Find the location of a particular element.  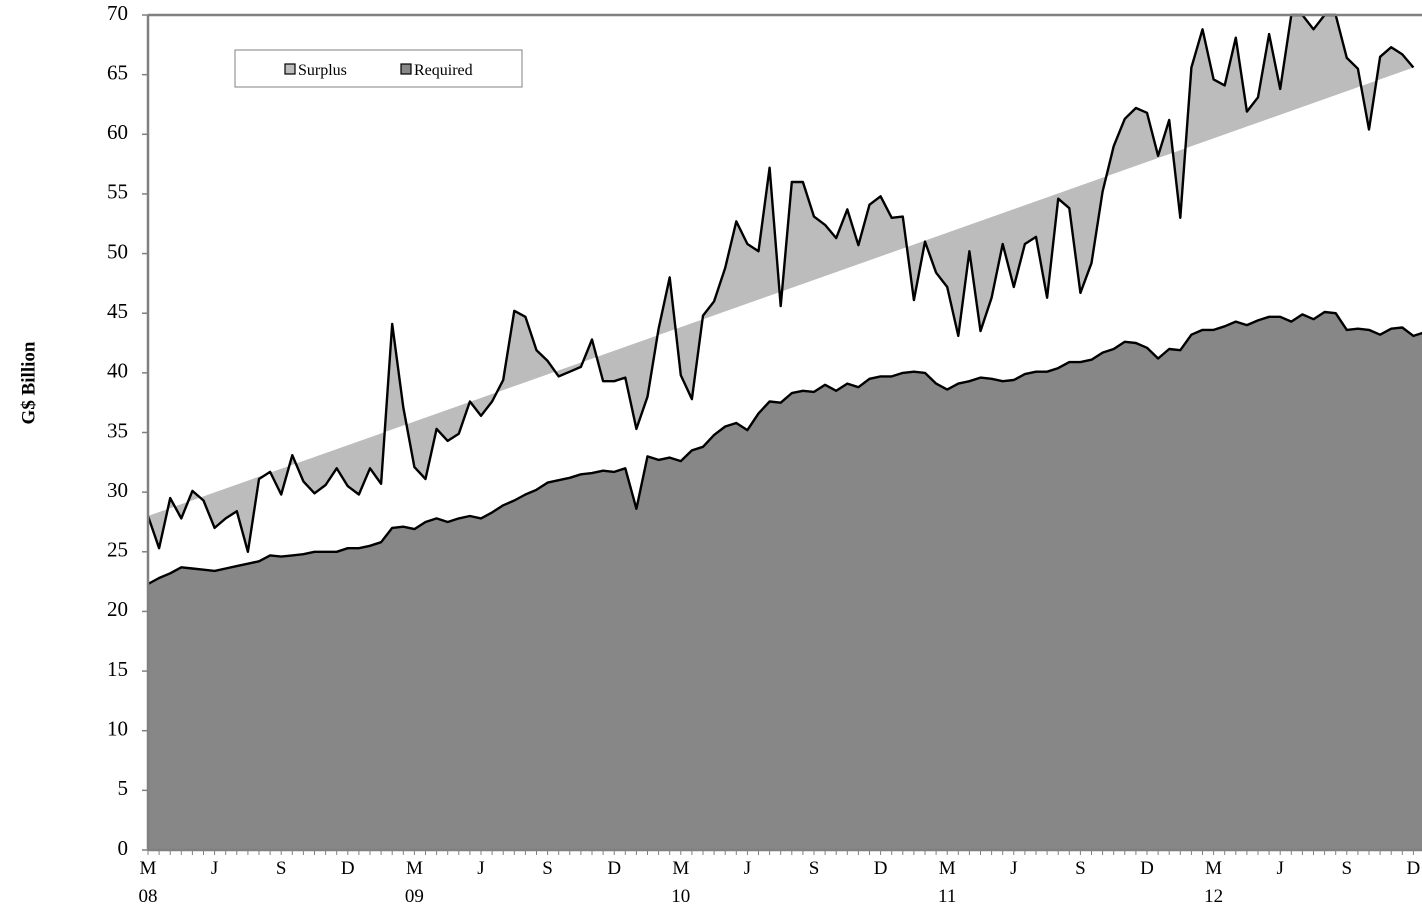

y-tick-label: 55 is located at coordinates (117, 192).